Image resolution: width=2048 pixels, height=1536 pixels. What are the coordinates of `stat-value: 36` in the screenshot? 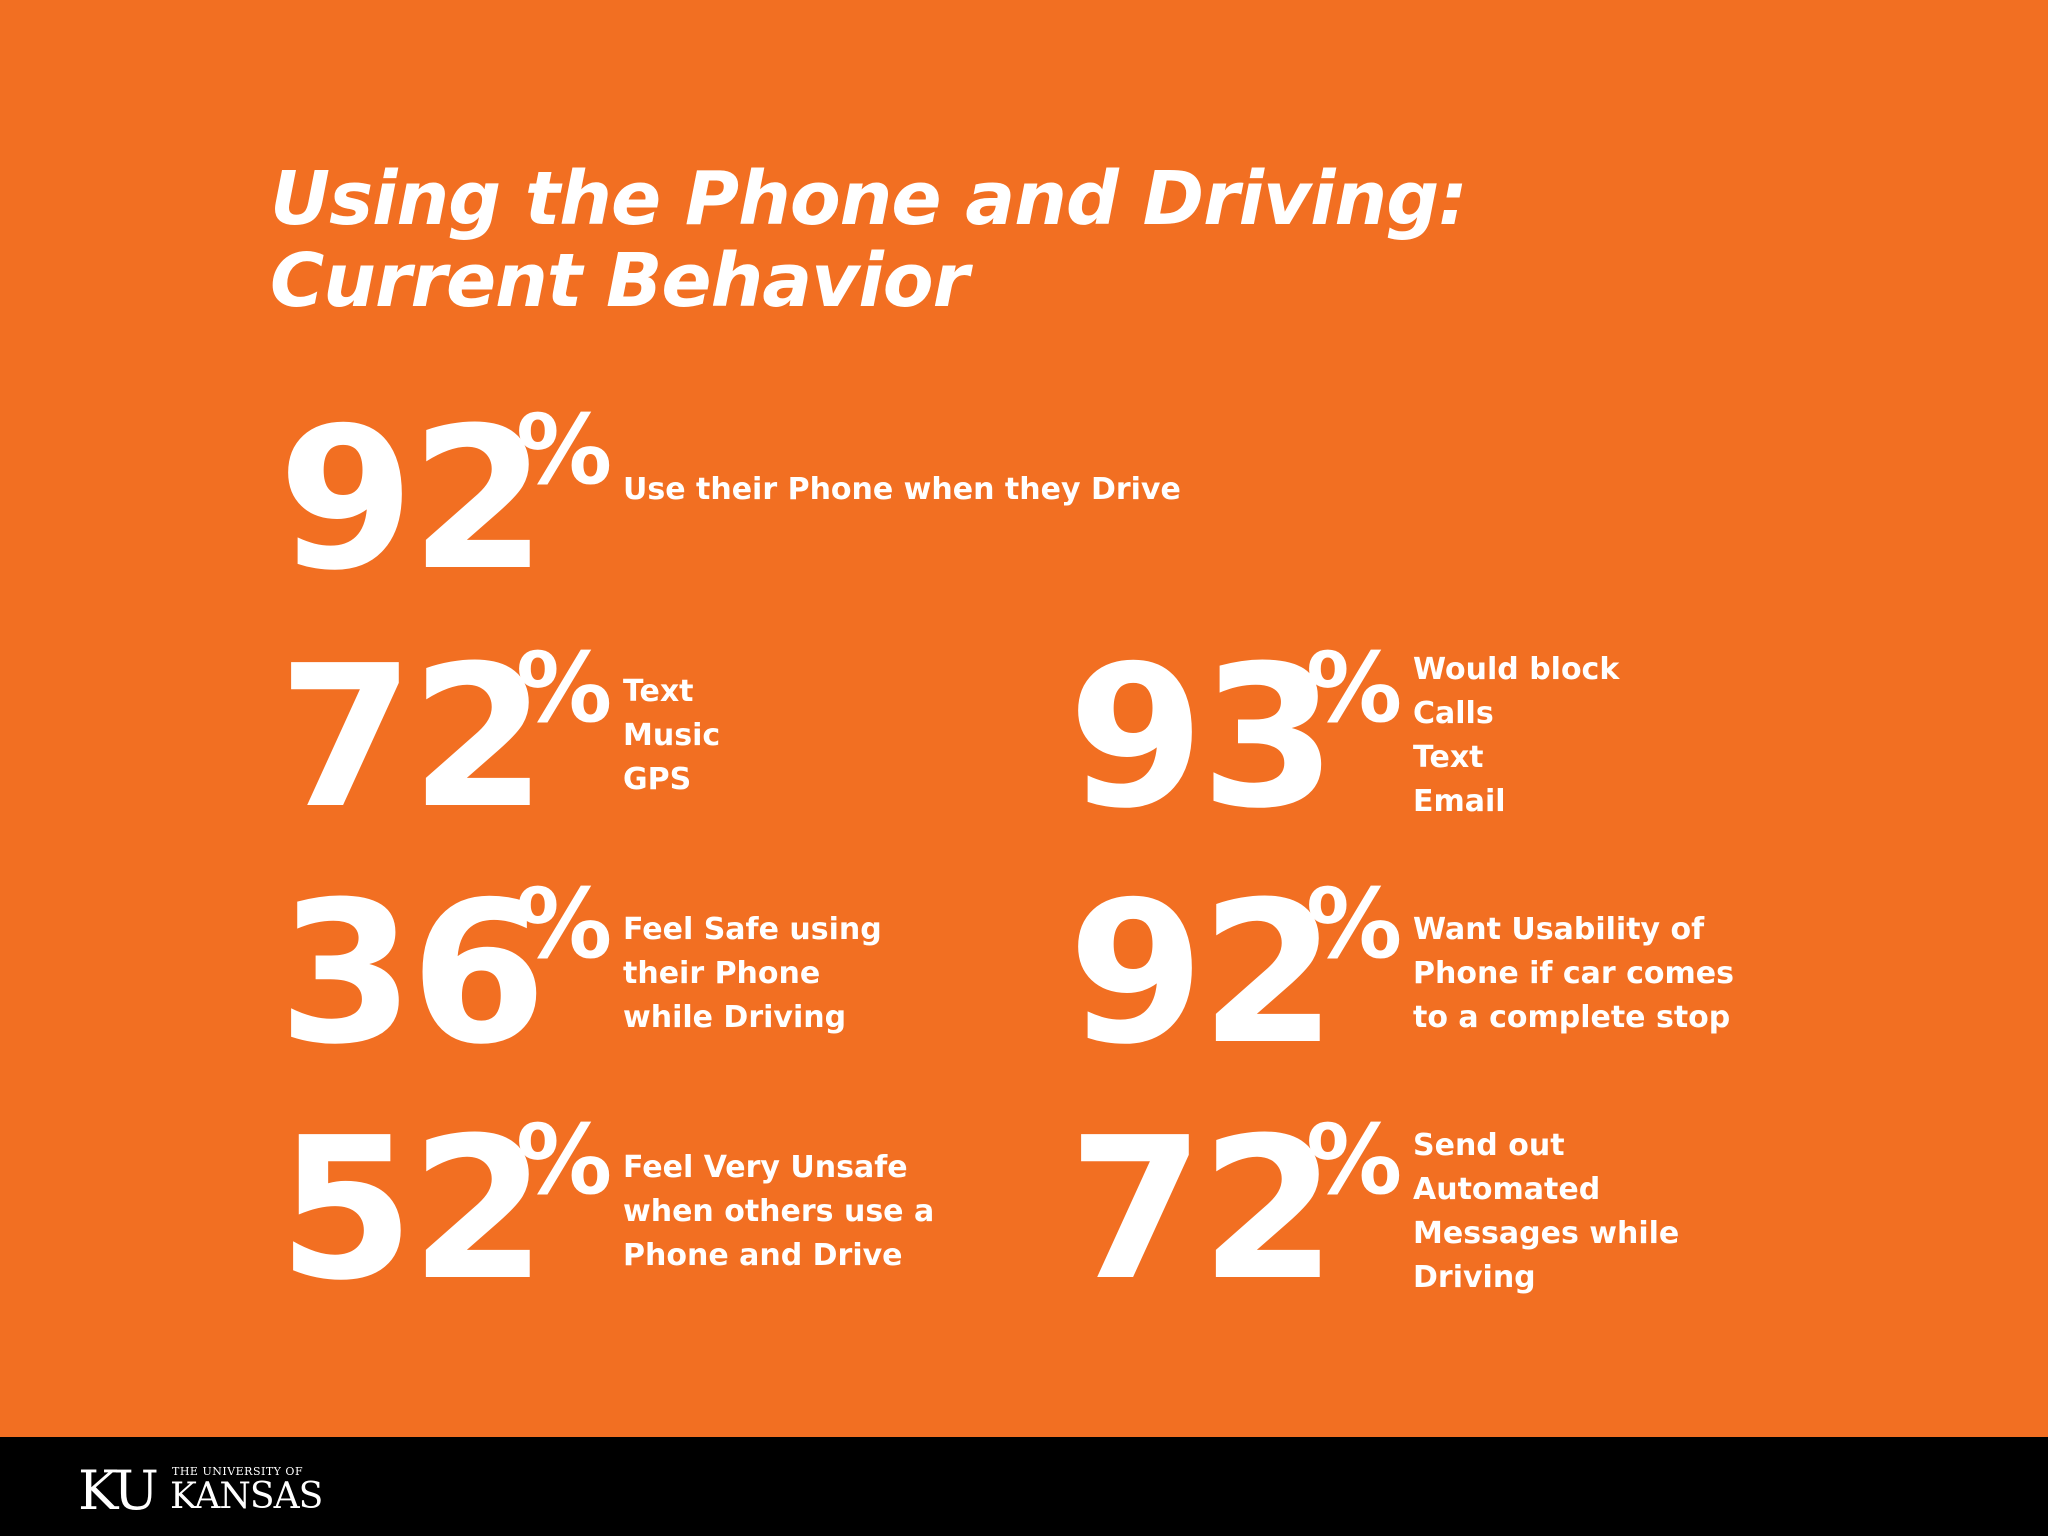 It's located at (412, 974).